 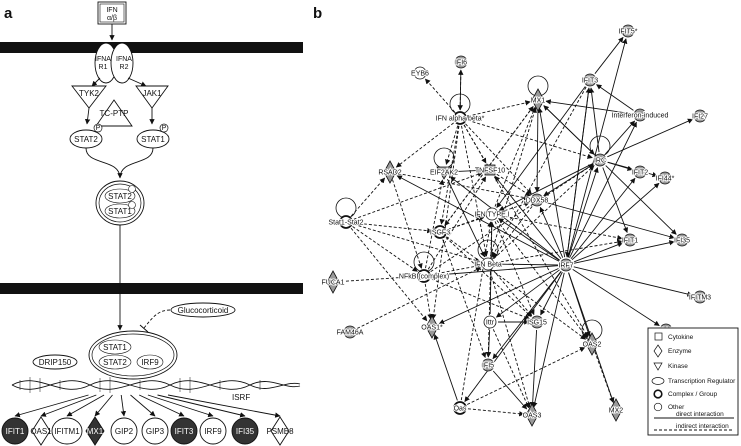 I want to click on node-label-irf7: IRF7, so click(x=565, y=266).